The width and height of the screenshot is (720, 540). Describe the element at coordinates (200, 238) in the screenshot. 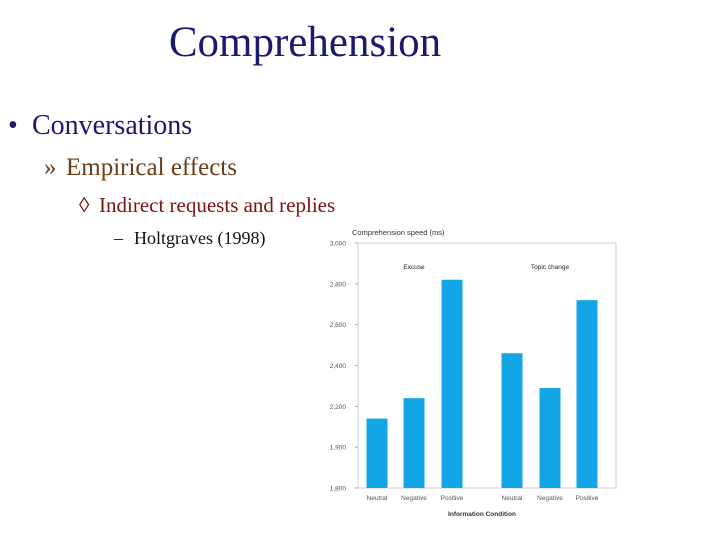

I see `bullet-text: Holtgraves (1998)` at that location.